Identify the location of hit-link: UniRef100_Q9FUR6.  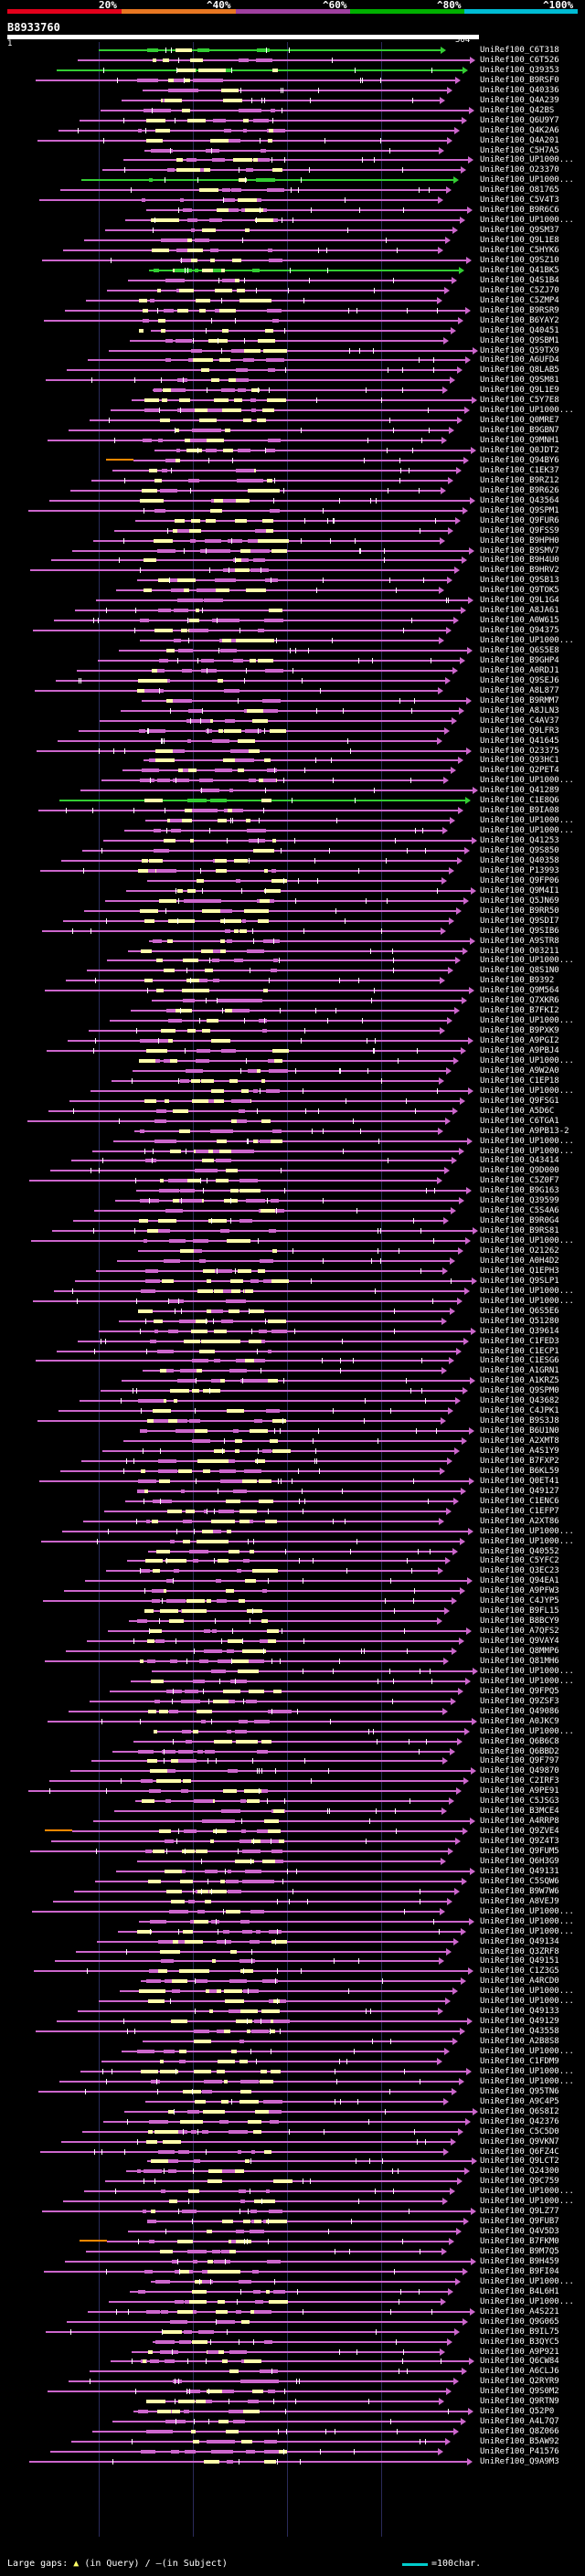
(519, 520).